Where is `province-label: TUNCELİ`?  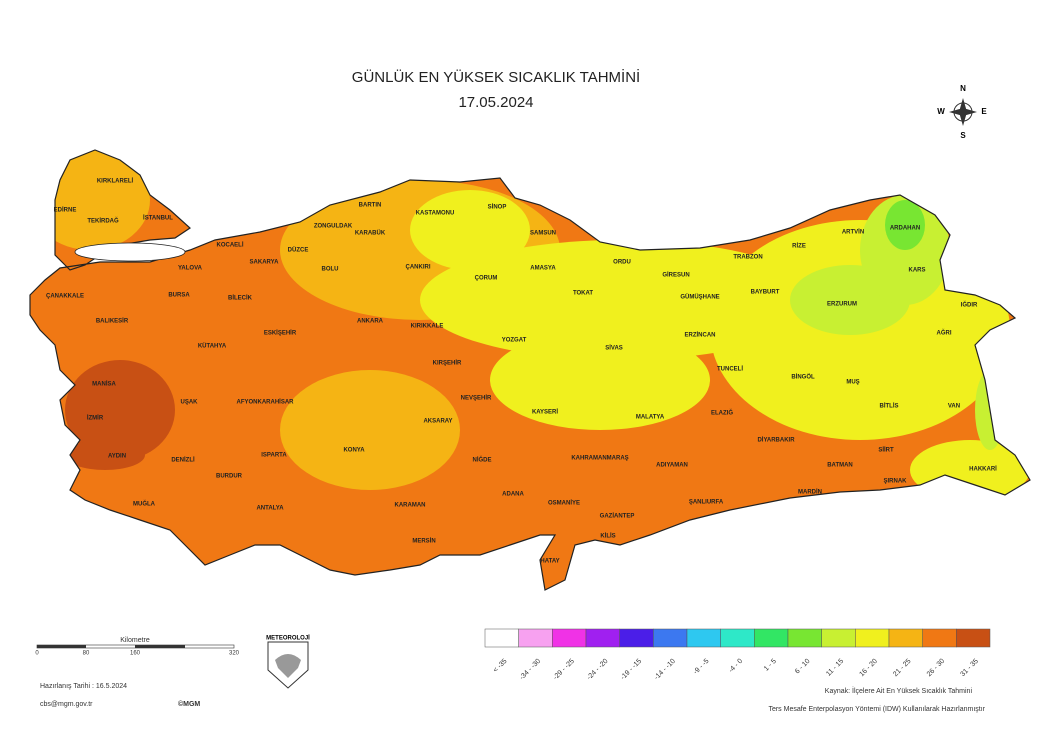 province-label: TUNCELİ is located at coordinates (730, 369).